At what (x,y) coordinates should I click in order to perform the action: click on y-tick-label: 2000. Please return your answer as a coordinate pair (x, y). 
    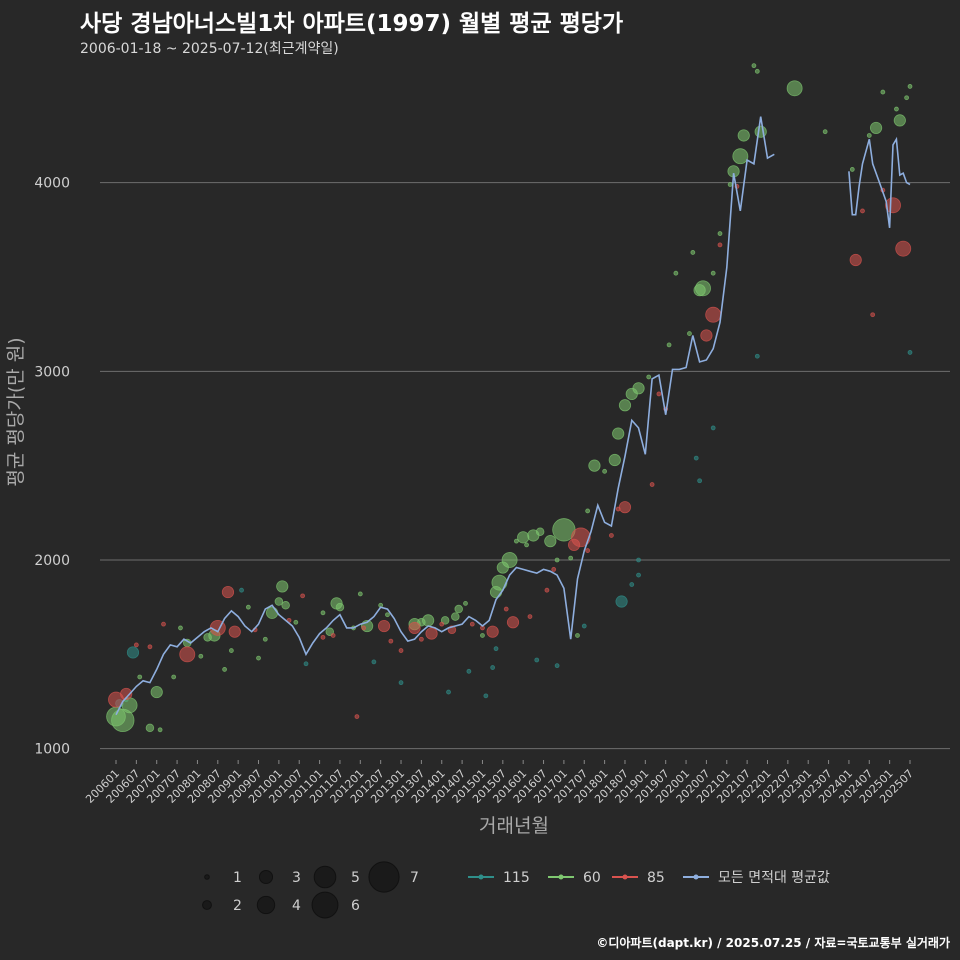
    Looking at the image, I should click on (52, 561).